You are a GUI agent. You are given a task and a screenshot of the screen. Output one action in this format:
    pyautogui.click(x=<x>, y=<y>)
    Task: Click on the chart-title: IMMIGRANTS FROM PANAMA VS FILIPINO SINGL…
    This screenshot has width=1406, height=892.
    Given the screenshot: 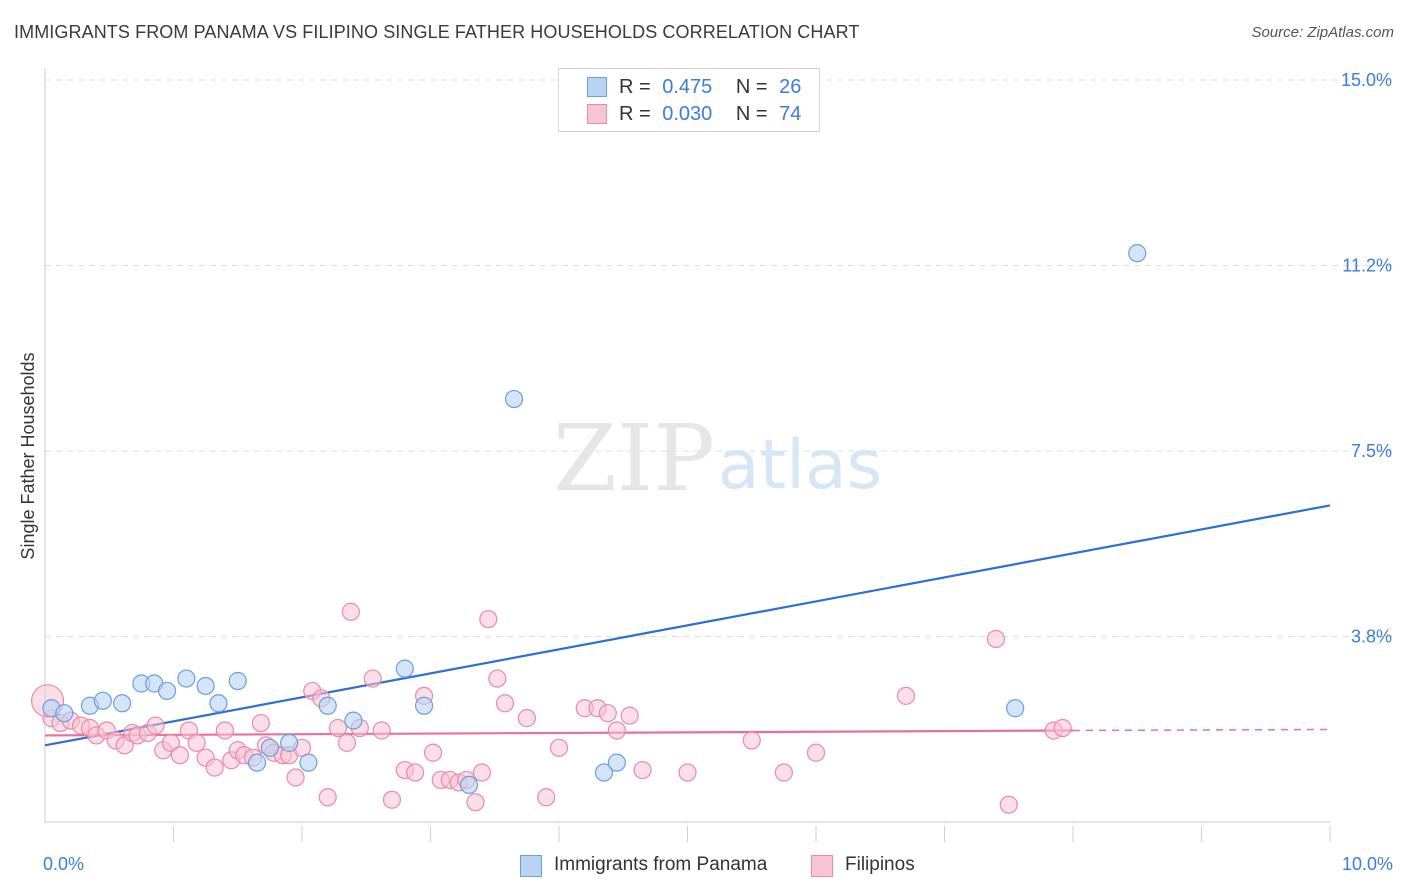 What is the action you would take?
    pyautogui.click(x=437, y=32)
    